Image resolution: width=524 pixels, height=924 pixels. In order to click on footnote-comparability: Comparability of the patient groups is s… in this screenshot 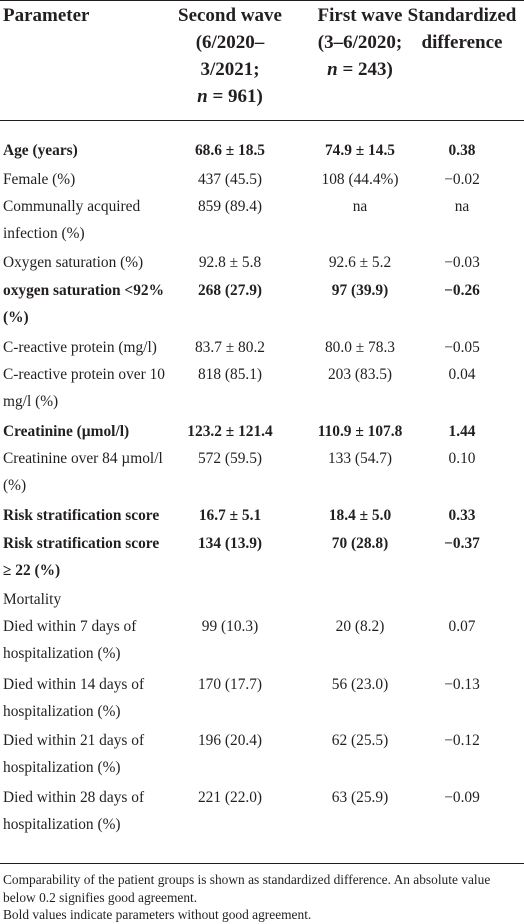, I will do `click(247, 888)`.